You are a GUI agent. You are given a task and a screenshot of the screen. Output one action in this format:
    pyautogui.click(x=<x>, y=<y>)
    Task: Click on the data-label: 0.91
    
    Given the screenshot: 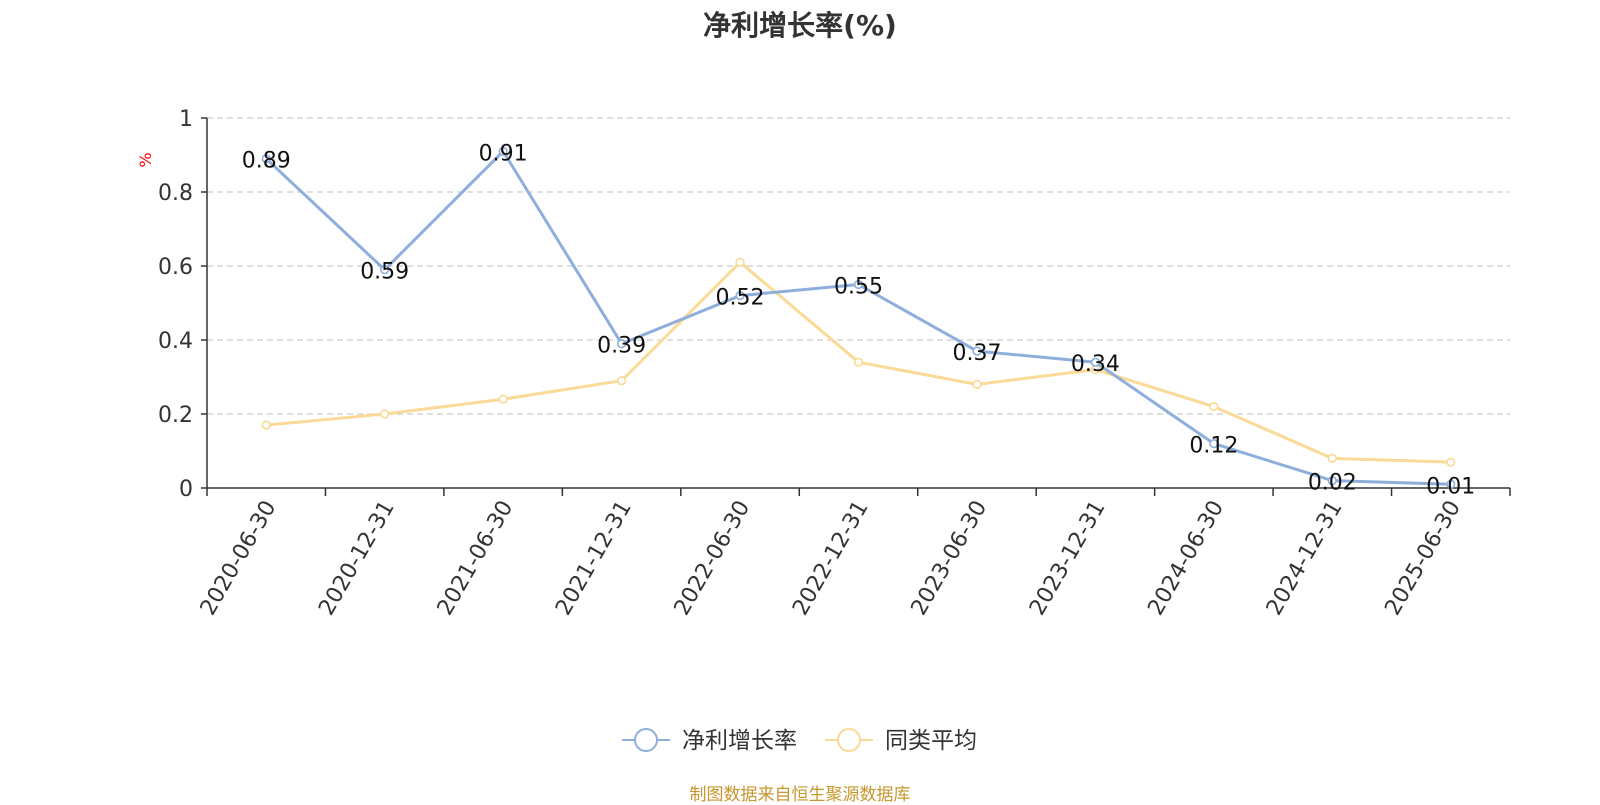 What is the action you would take?
    pyautogui.click(x=503, y=153)
    